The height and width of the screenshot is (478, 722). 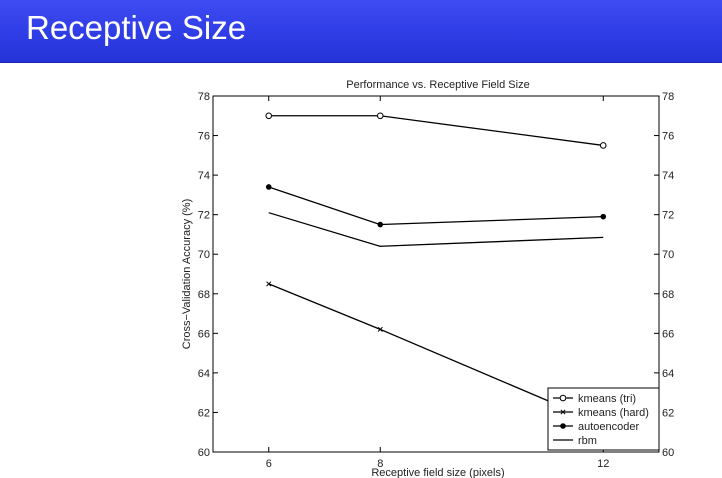 I want to click on legend-label: rbm, so click(x=587, y=441).